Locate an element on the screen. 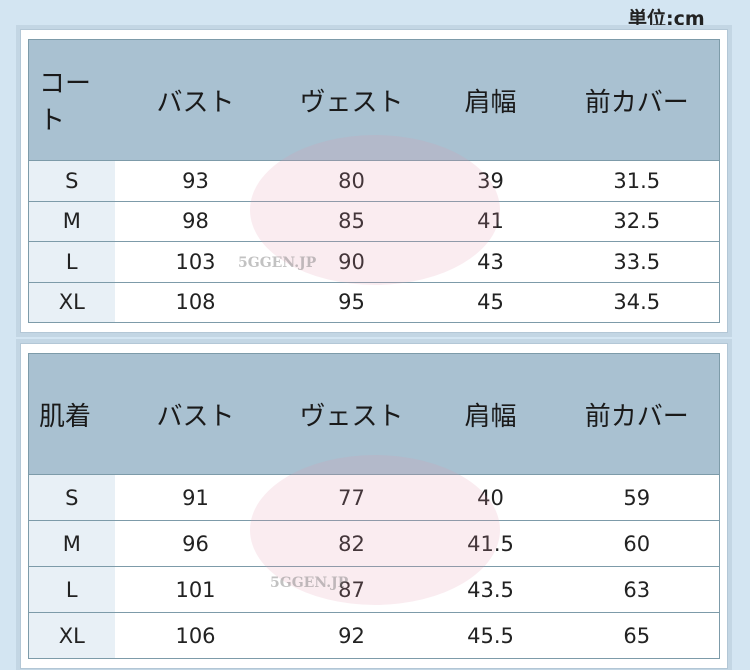 This screenshot has height=670, width=750. measurement-cell: 77 is located at coordinates (351, 497).